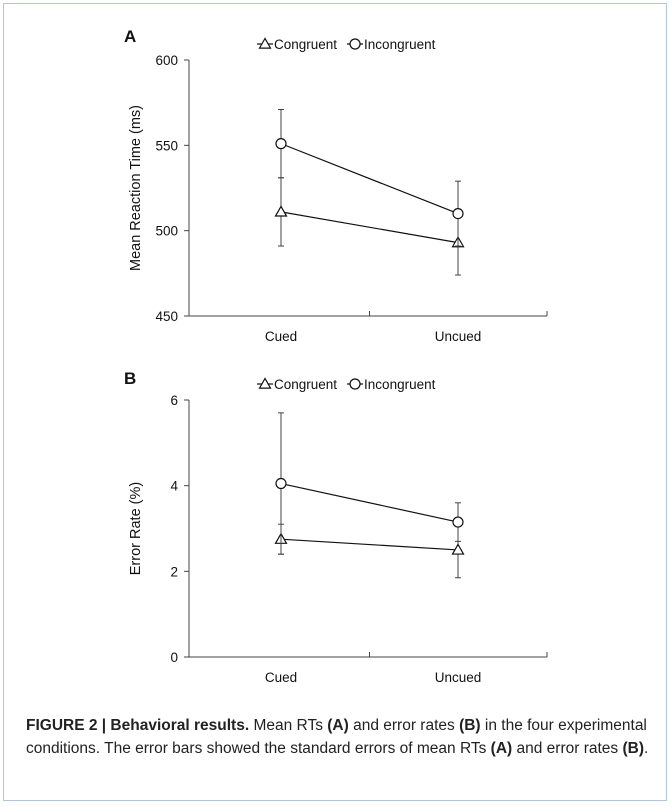 Image resolution: width=671 pixels, height=806 pixels. What do you see at coordinates (166, 316) in the screenshot?
I see `y-tick-label: 450` at bounding box center [166, 316].